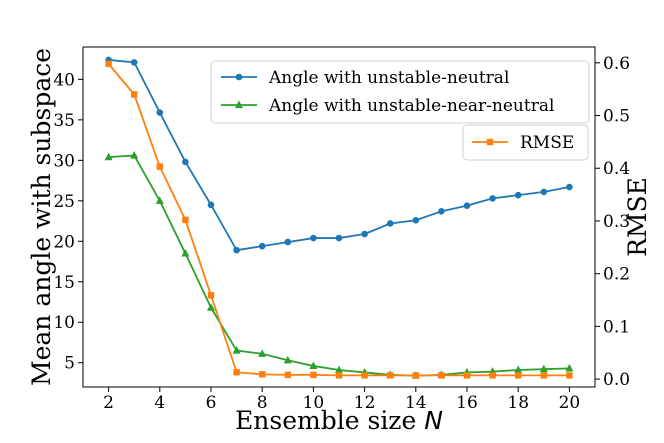 The image size is (664, 443). I want to click on legend-entry-angle-with-unstable-neutral: Angle with unstable-neutral, so click(365, 78).